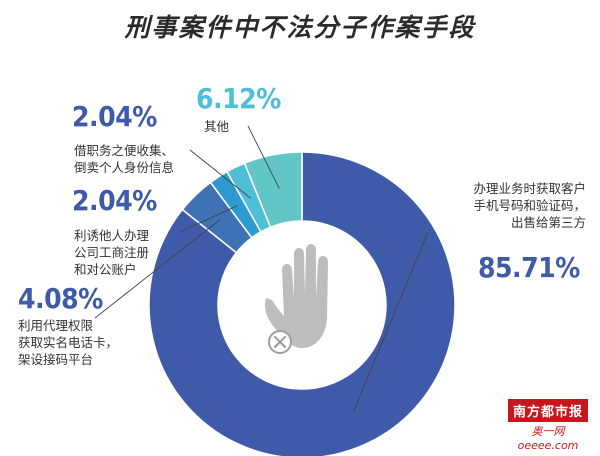 This screenshot has width=600, height=456. I want to click on leader-collect-identity, so click(220, 174).